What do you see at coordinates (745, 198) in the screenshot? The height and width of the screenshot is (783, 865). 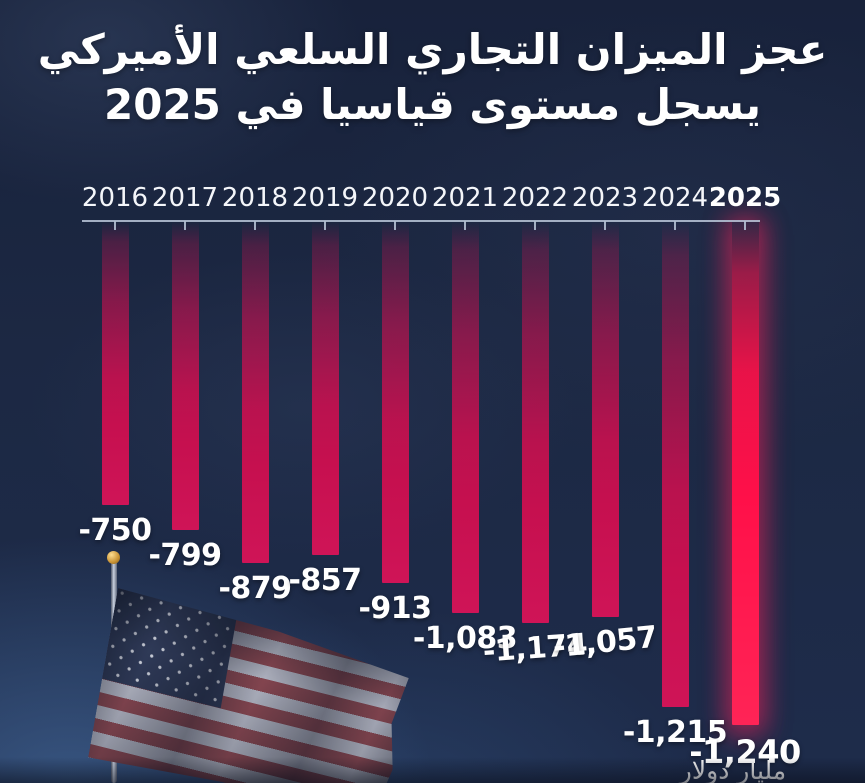 I see `year-label-2025: 2025` at bounding box center [745, 198].